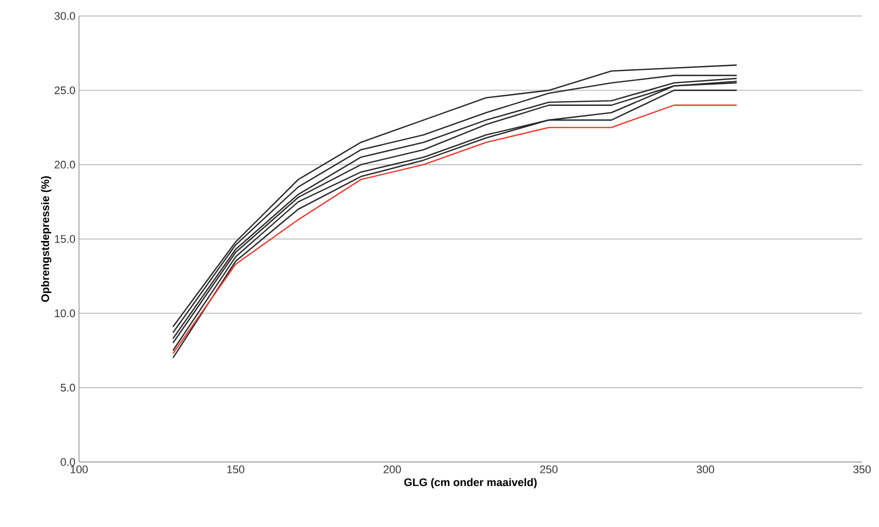 This screenshot has width=879, height=527. I want to click on y-tick-label: 0.0, so click(68, 462).